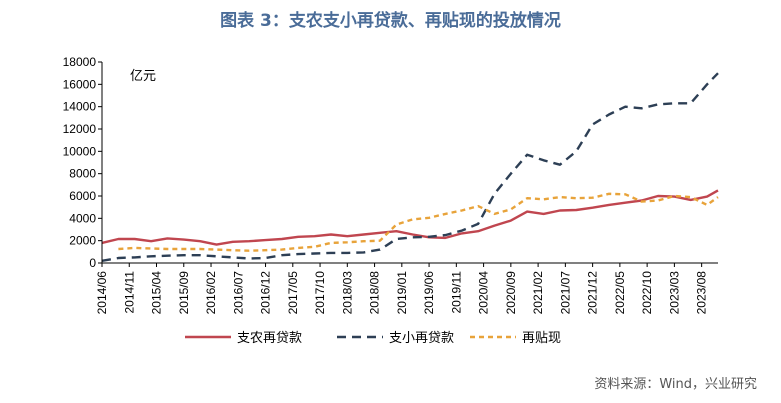 This screenshot has width=781, height=403. I want to click on x-tick-label: 2020/04, so click(484, 293).